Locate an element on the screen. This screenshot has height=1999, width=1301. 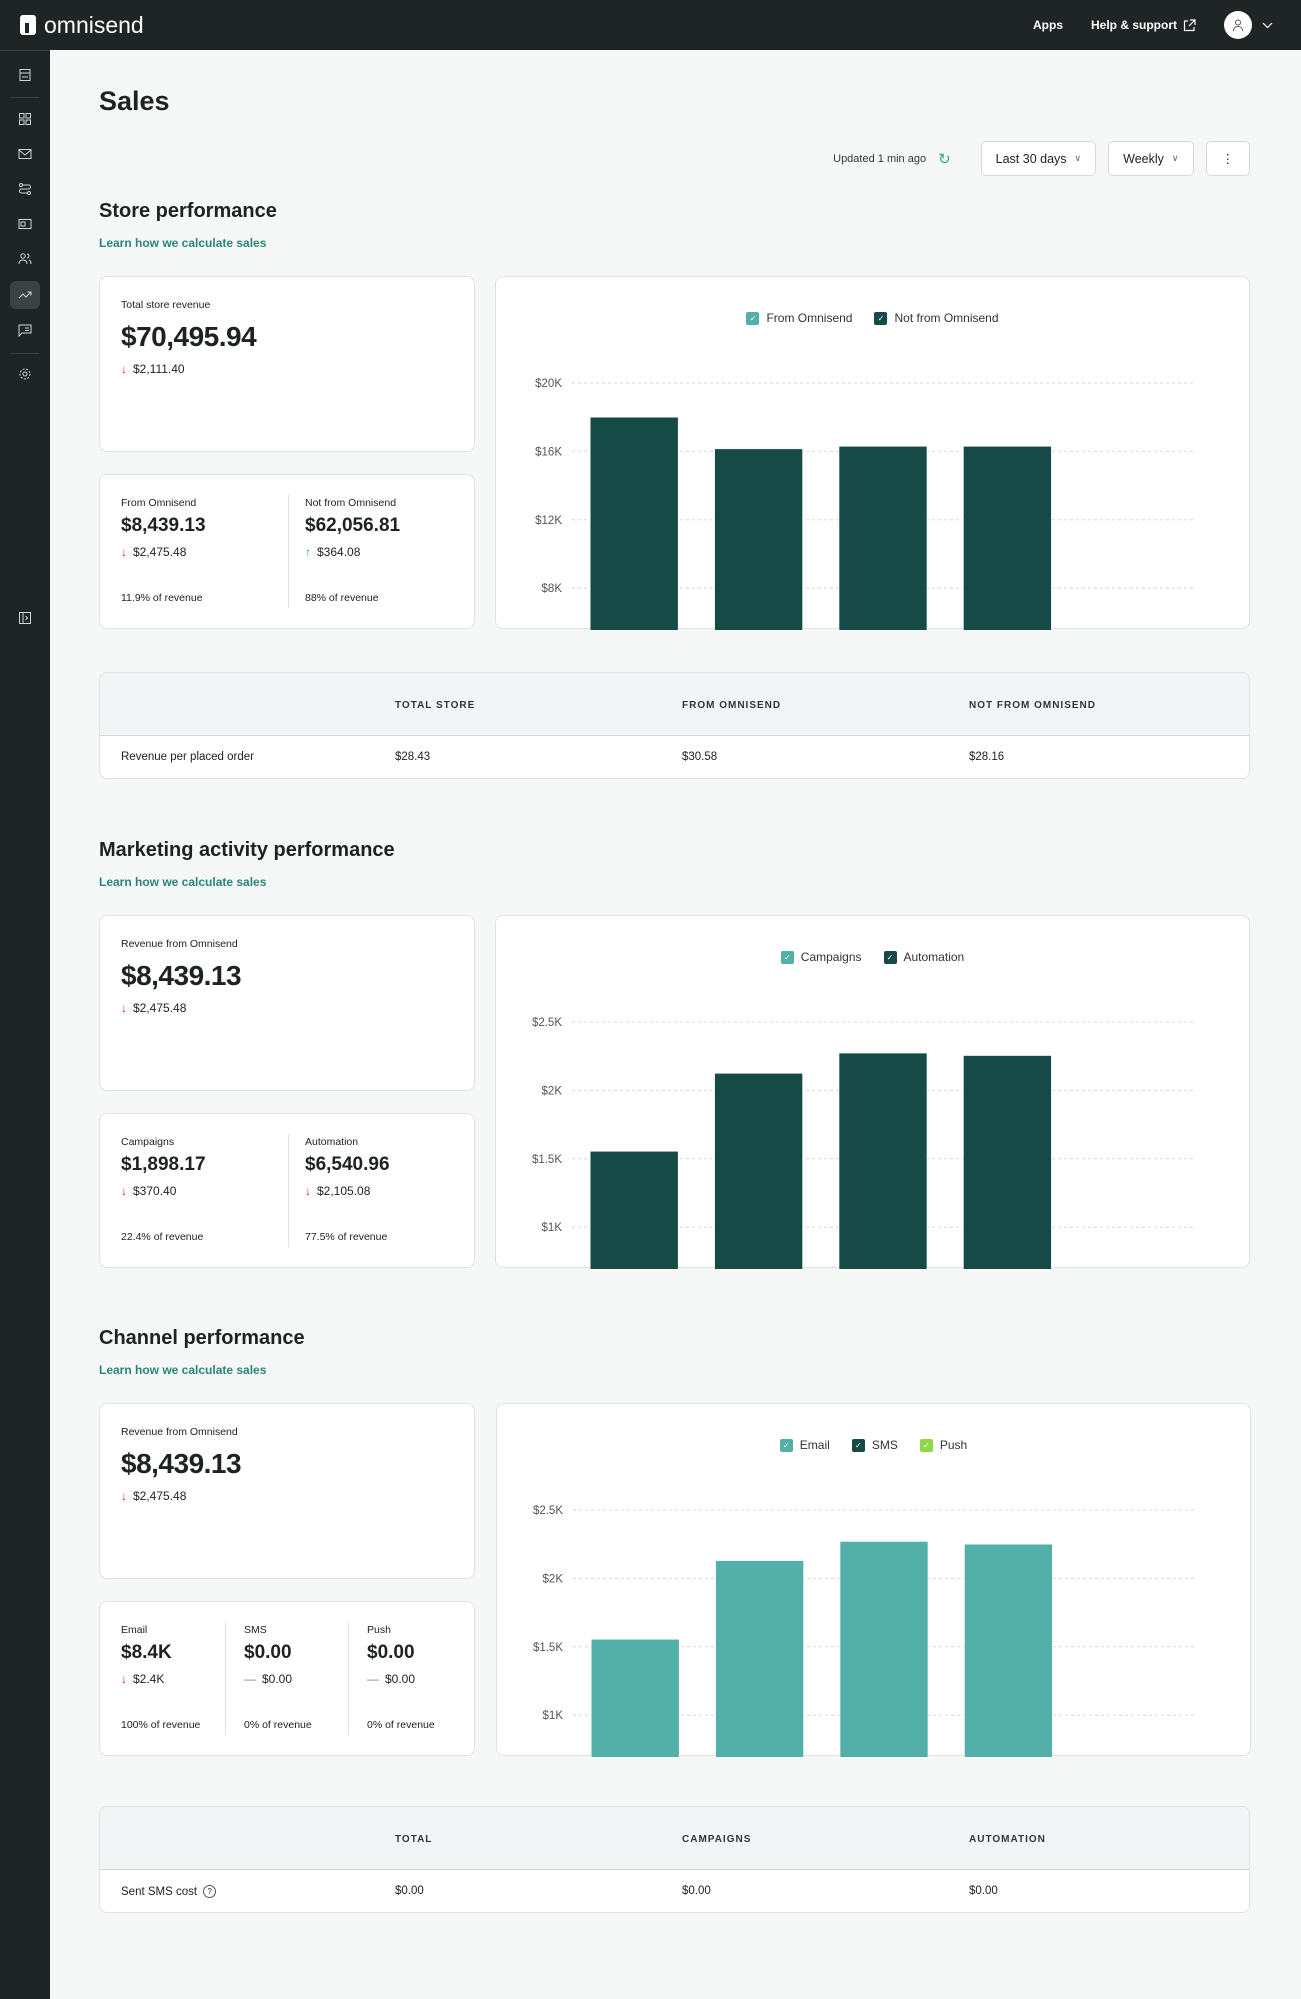
legend-item: ✓ Push is located at coordinates (943, 1445).